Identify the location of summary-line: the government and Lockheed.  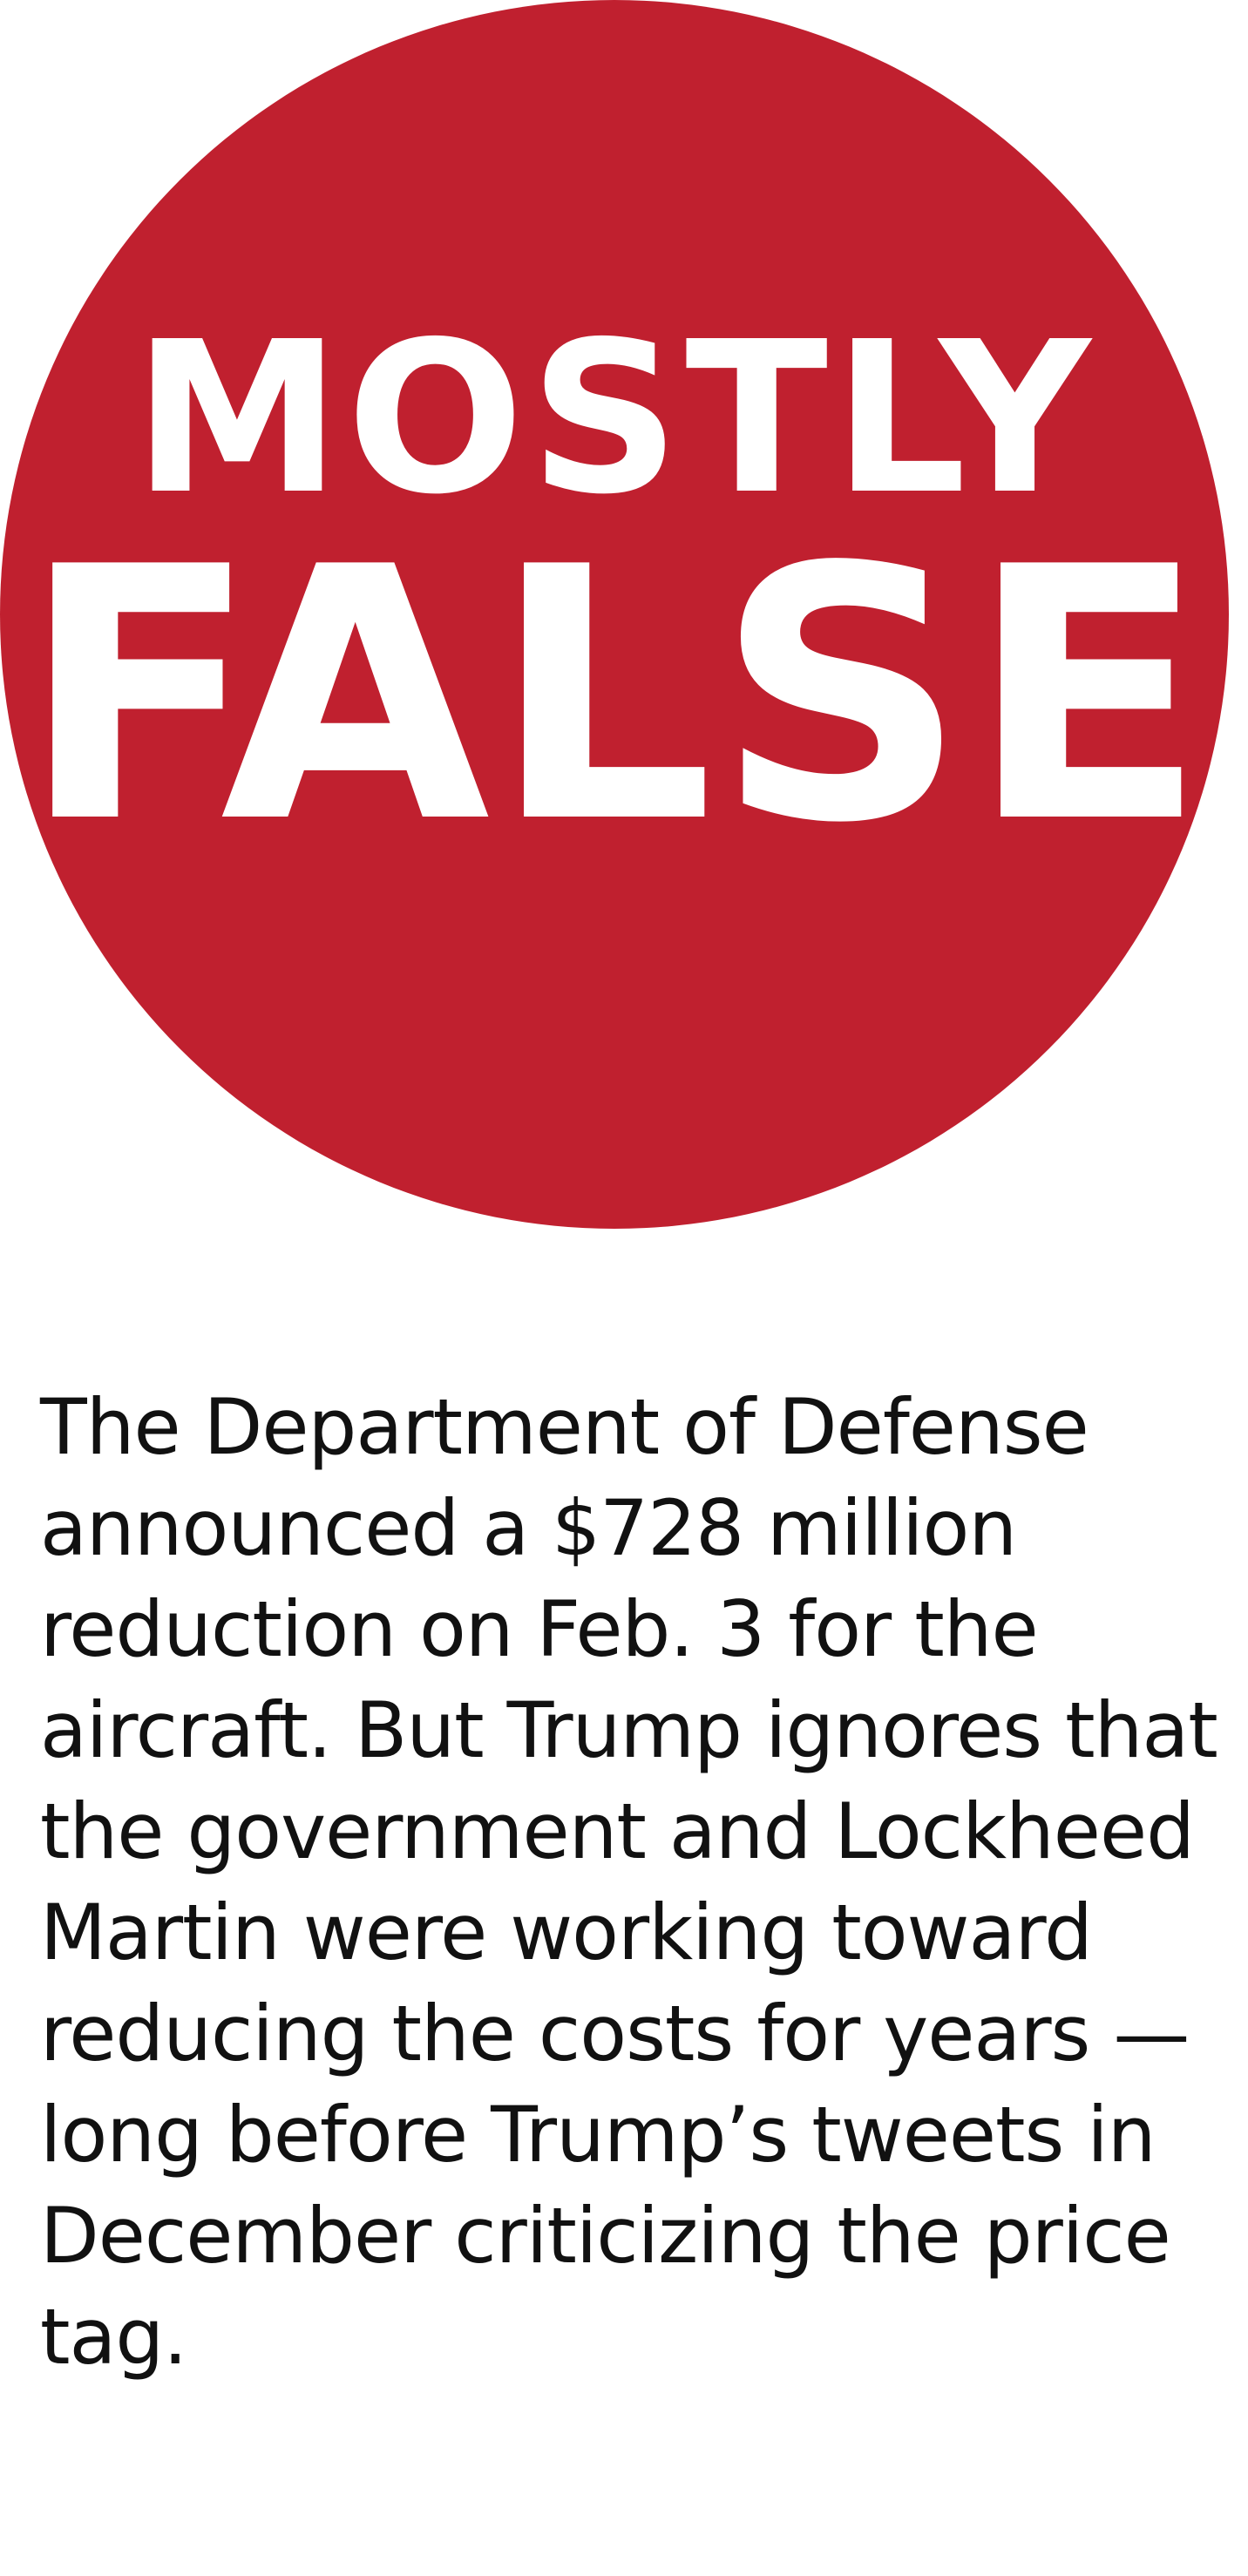
(617, 1831).